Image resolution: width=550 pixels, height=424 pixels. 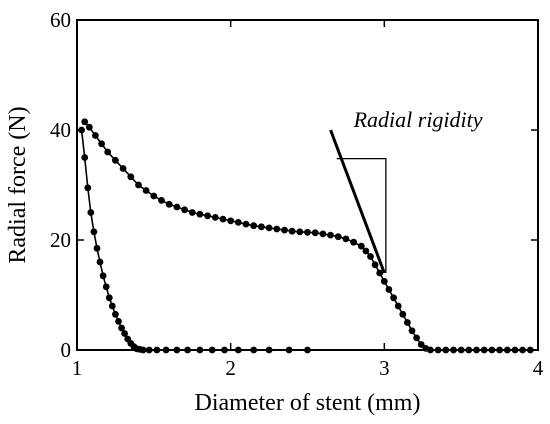 I want to click on annotation-layer, so click(x=358, y=201).